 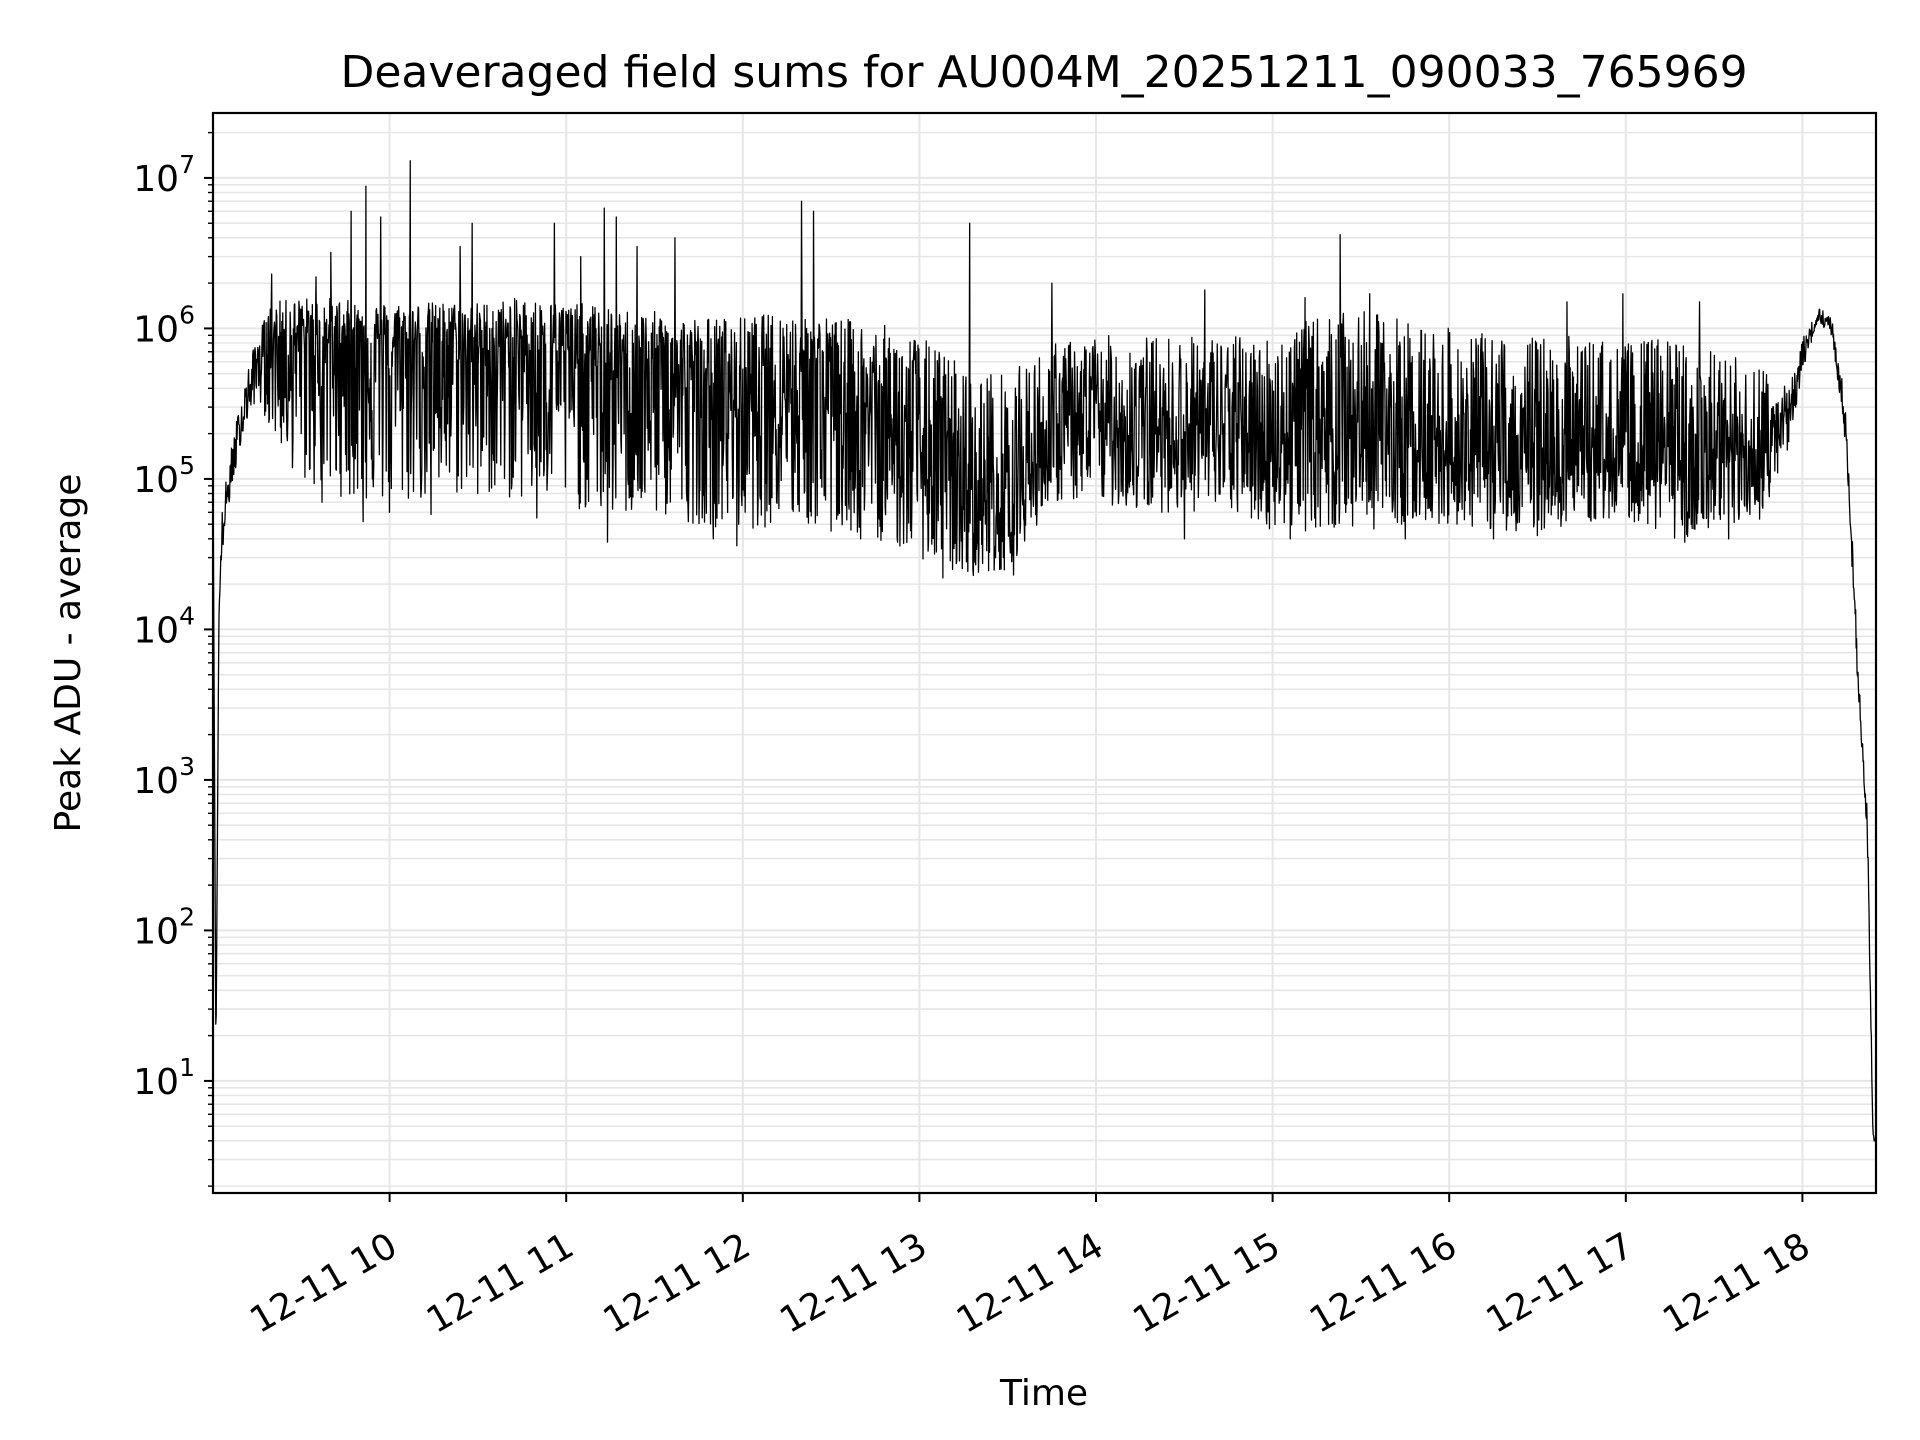 I want to click on y-axis-label: Peak ADU - average, so click(x=68, y=653).